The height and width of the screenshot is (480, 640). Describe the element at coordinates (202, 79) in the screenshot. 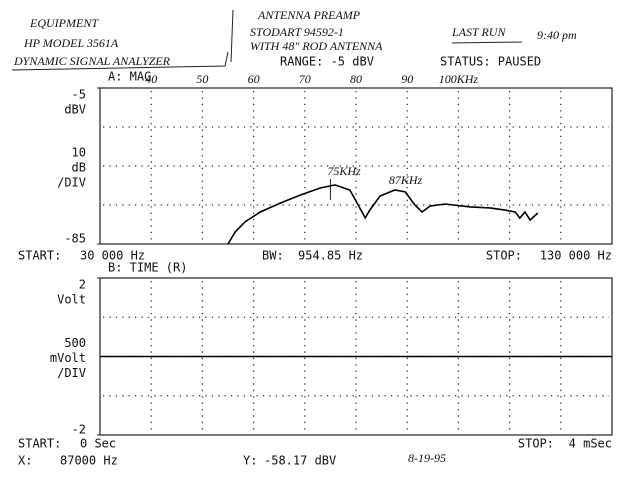

I see `x-tick-label: 50` at that location.